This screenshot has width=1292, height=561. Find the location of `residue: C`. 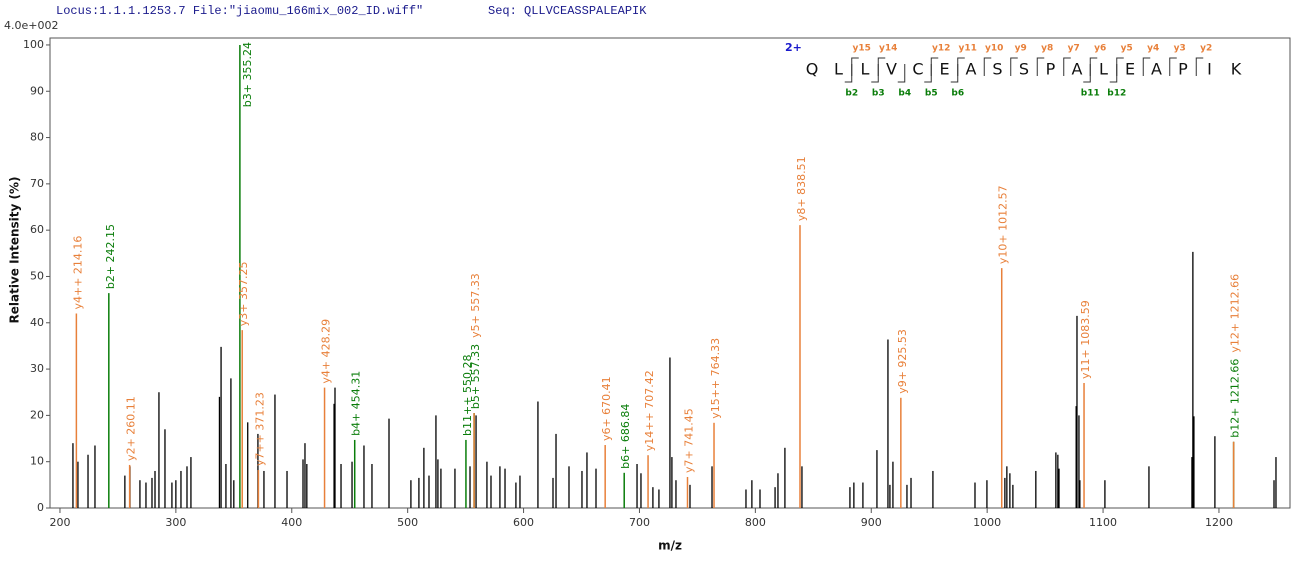

residue: C is located at coordinates (917, 69).